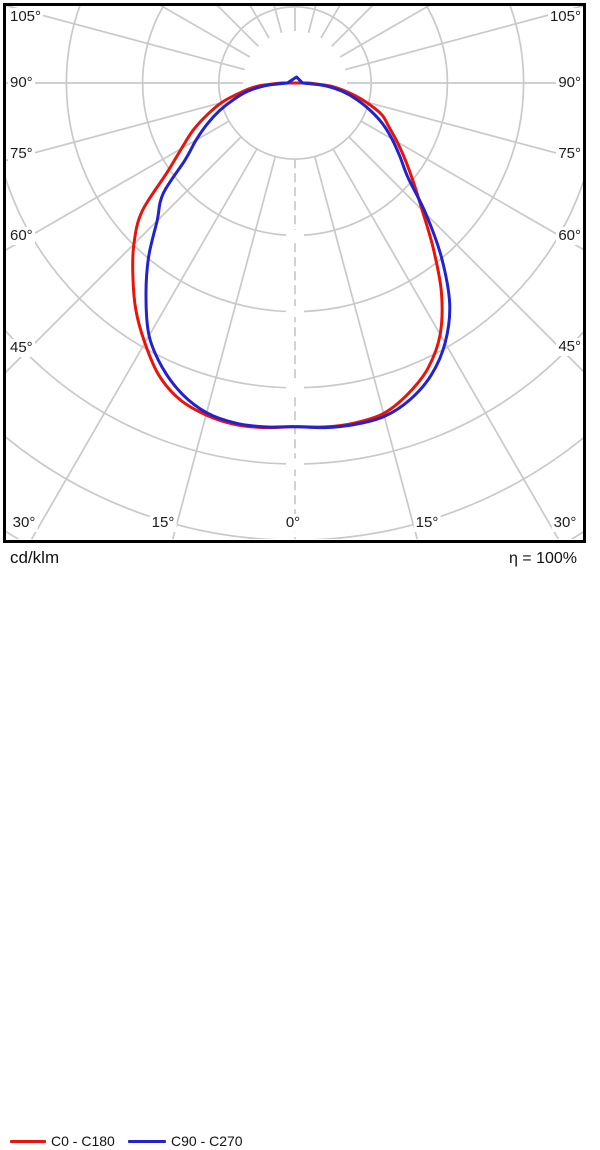 This screenshot has height=1150, width=600. What do you see at coordinates (21, 154) in the screenshot?
I see `gamma-label-left-75: 75°` at bounding box center [21, 154].